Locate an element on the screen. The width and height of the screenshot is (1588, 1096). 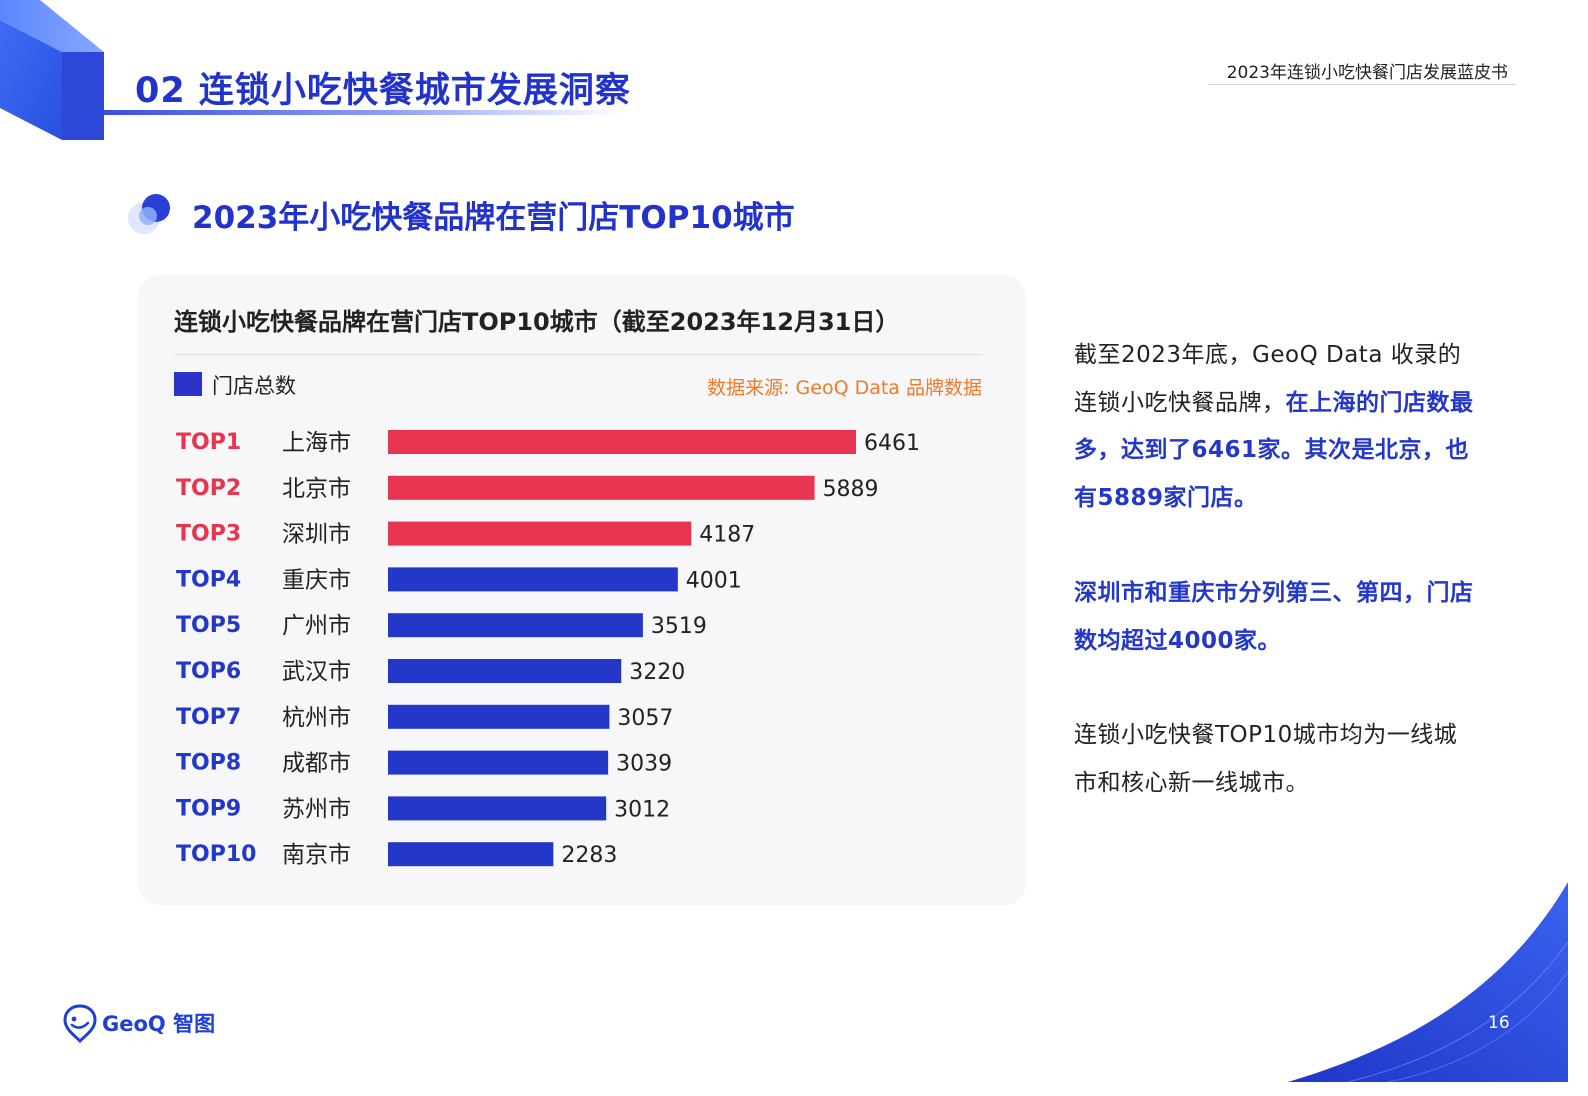
category-label: 成都市 is located at coordinates (316, 764).